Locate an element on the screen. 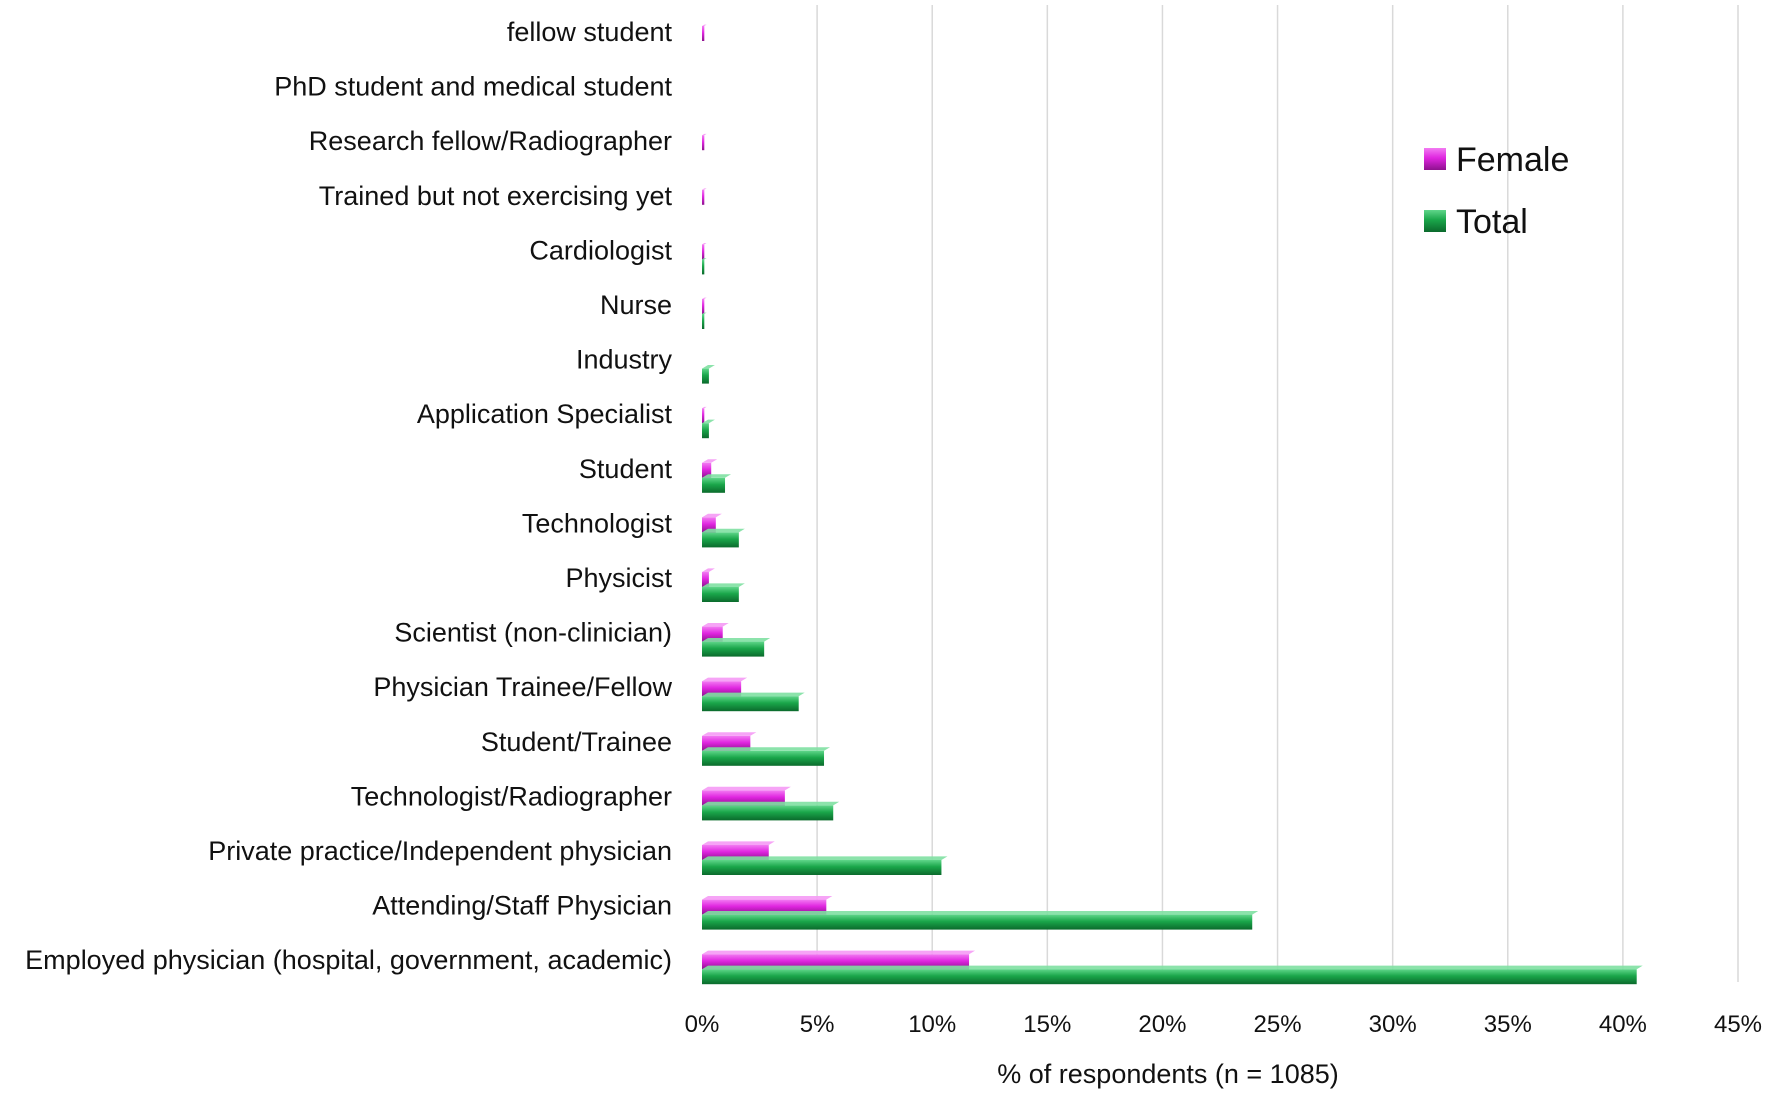 This screenshot has width=1772, height=1098. category-label: Scientist (non-clinician) is located at coordinates (533, 633).